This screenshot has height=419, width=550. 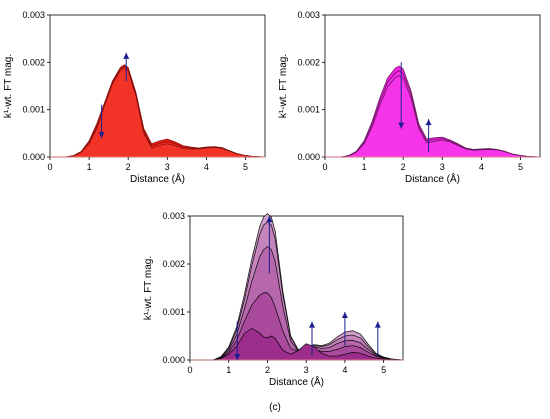 What do you see at coordinates (275, 407) in the screenshot?
I see `figure-label: (c)` at bounding box center [275, 407].